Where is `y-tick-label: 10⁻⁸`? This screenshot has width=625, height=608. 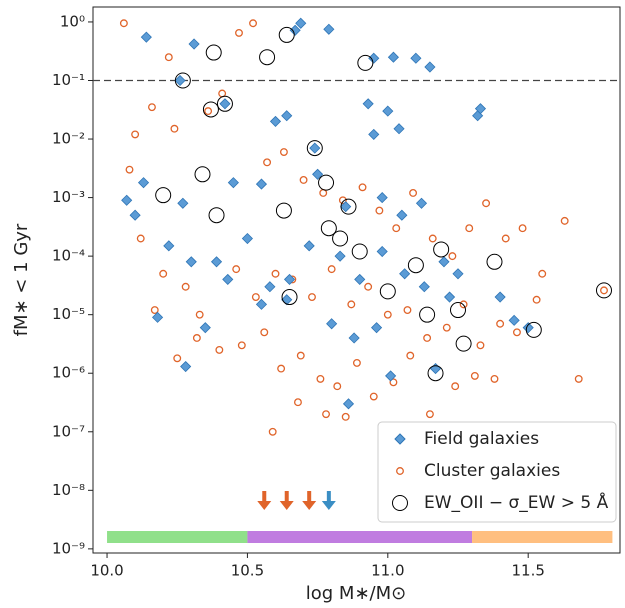 y-tick-label: 10⁻⁸ is located at coordinates (68, 490).